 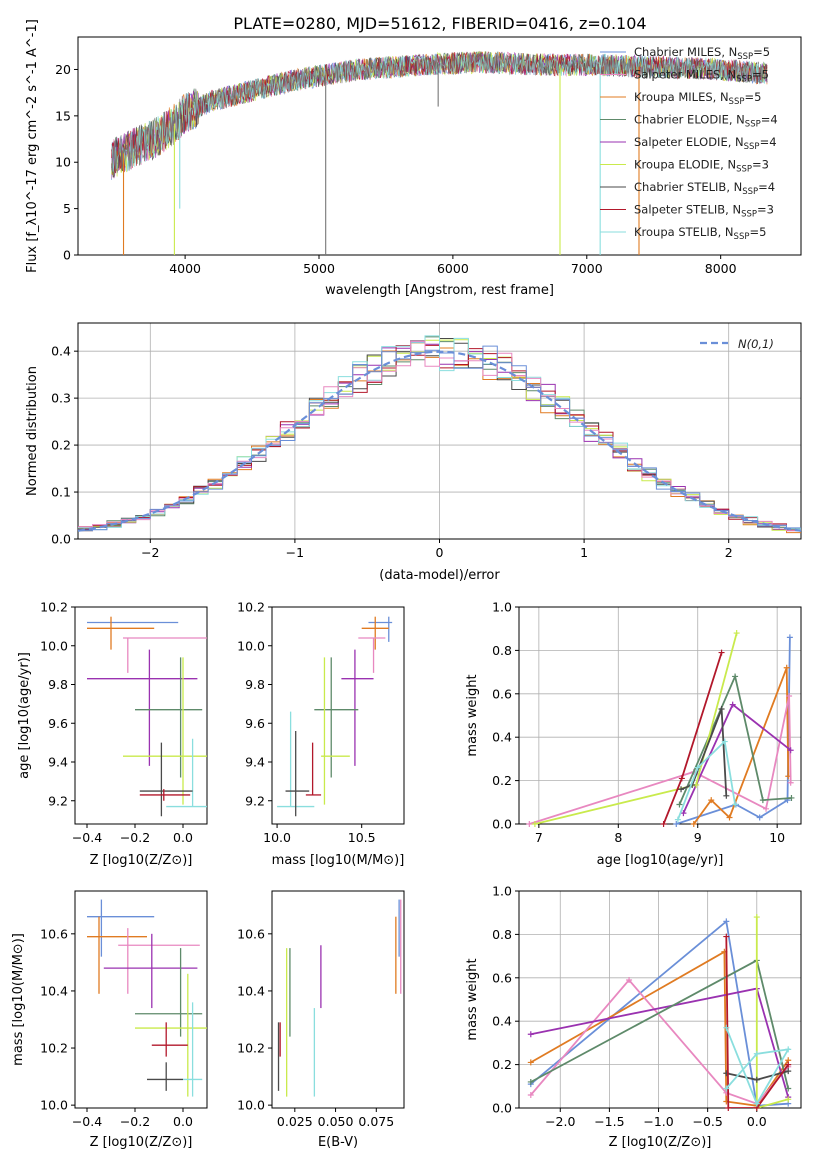 What do you see at coordinates (63, 115) in the screenshot?
I see `tick-label-y: 15` at bounding box center [63, 115].